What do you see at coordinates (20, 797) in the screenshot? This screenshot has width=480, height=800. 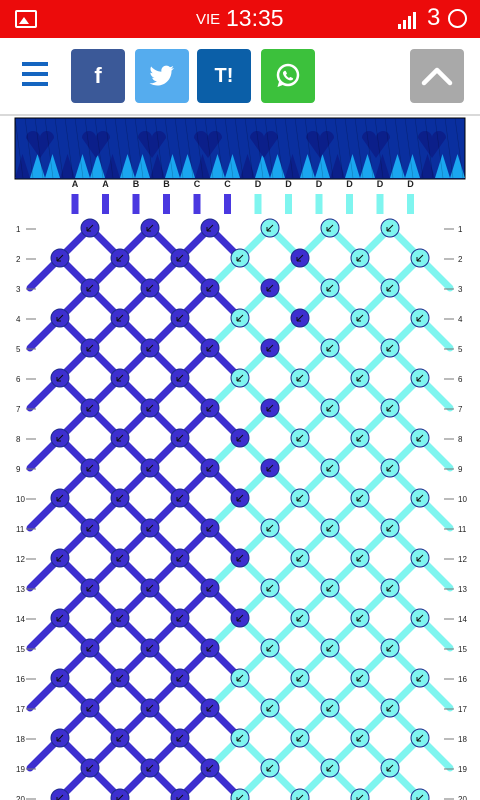 I see `row-number-left: 20` at bounding box center [20, 797].